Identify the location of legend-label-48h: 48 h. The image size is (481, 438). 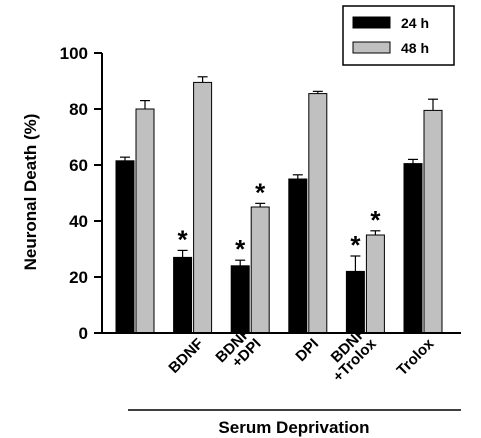
(415, 48).